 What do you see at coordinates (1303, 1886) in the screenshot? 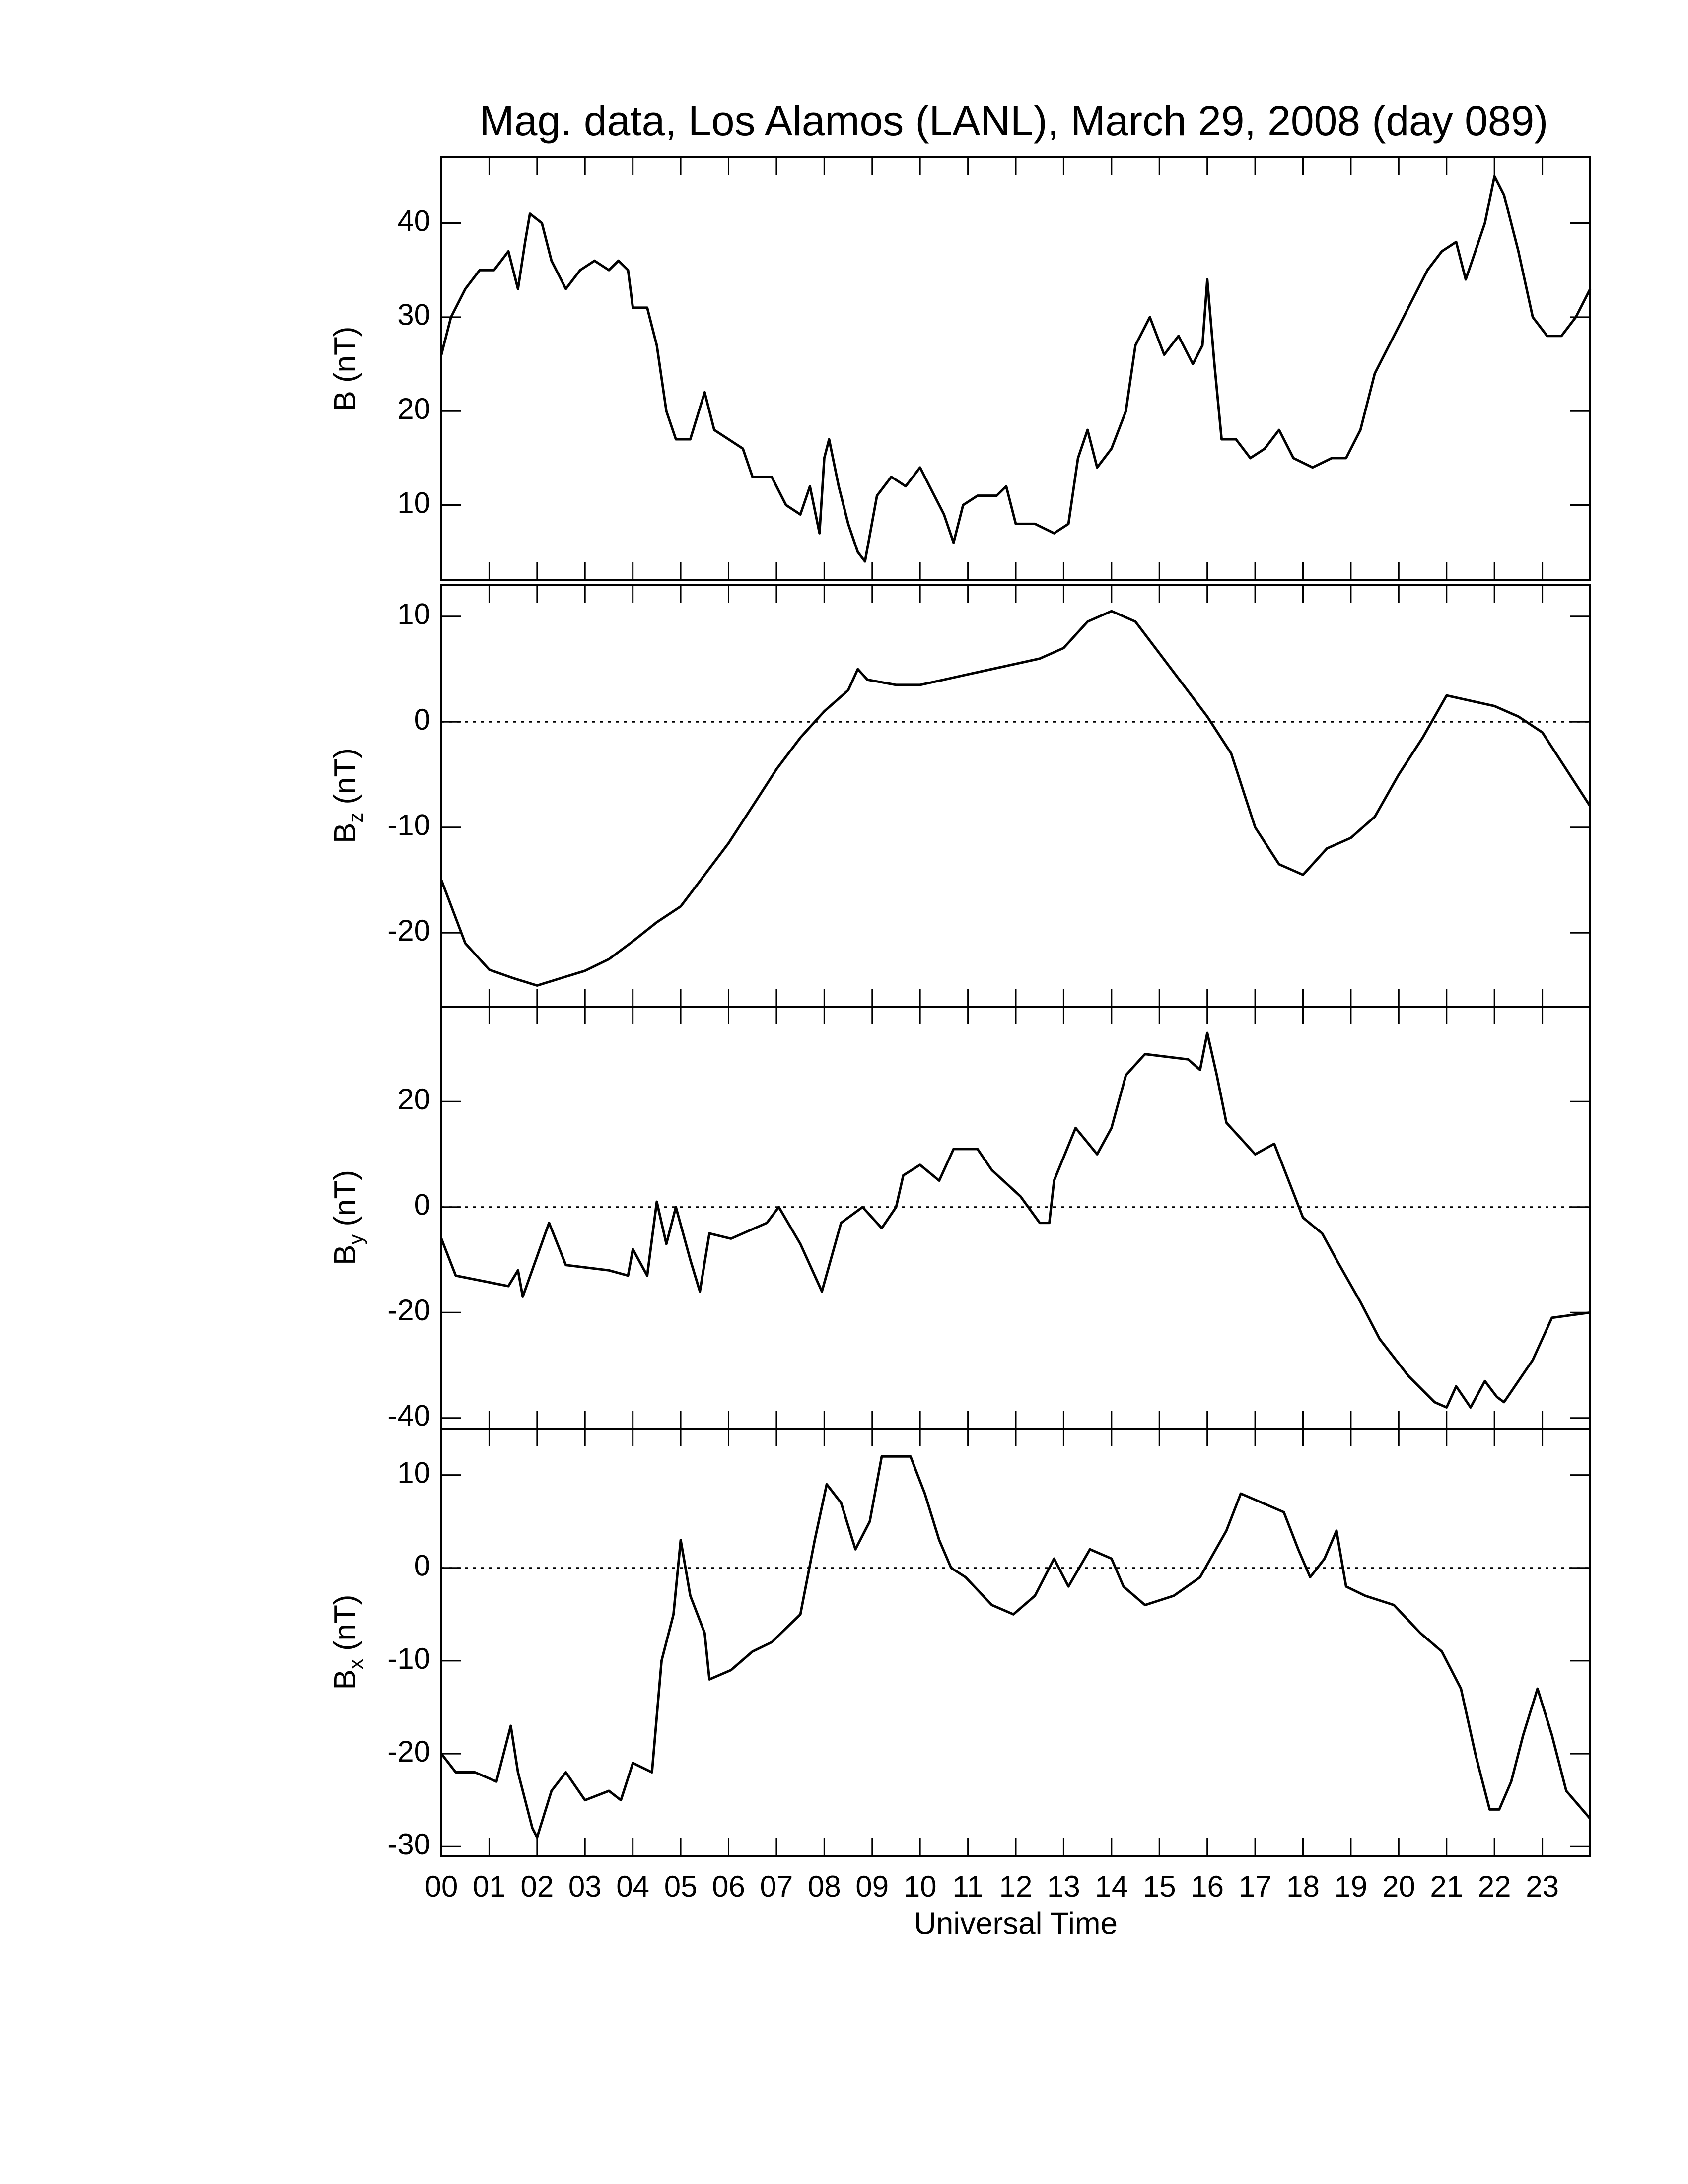
I see `x-tick-label: 18` at bounding box center [1303, 1886].